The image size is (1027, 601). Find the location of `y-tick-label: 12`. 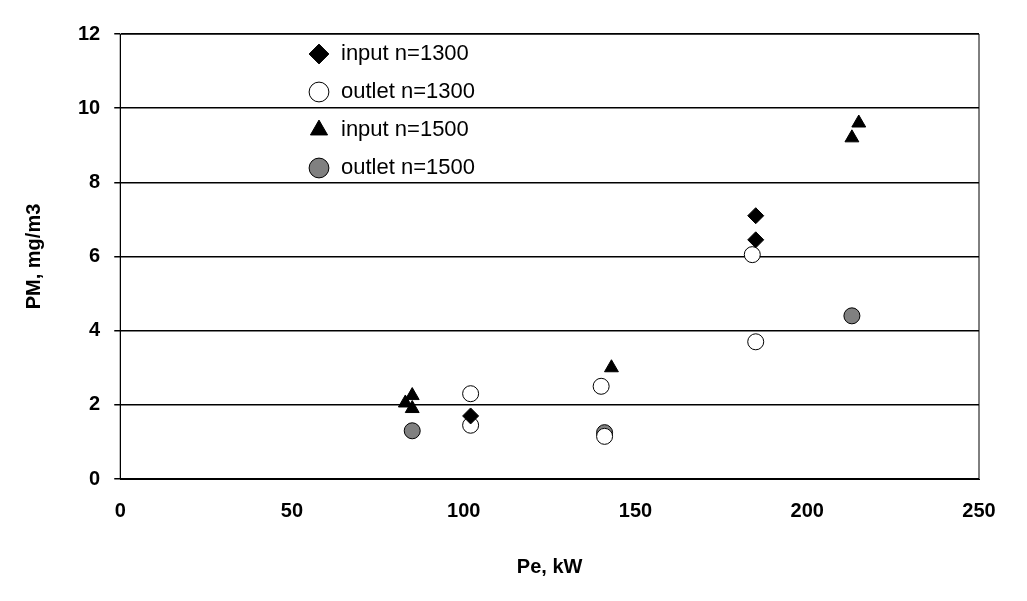

y-tick-label: 12 is located at coordinates (89, 32).